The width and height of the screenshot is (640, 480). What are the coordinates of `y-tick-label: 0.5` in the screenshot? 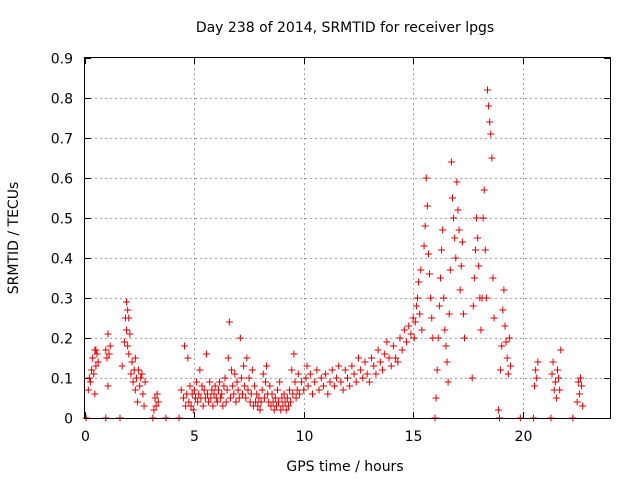 It's located at (62, 220).